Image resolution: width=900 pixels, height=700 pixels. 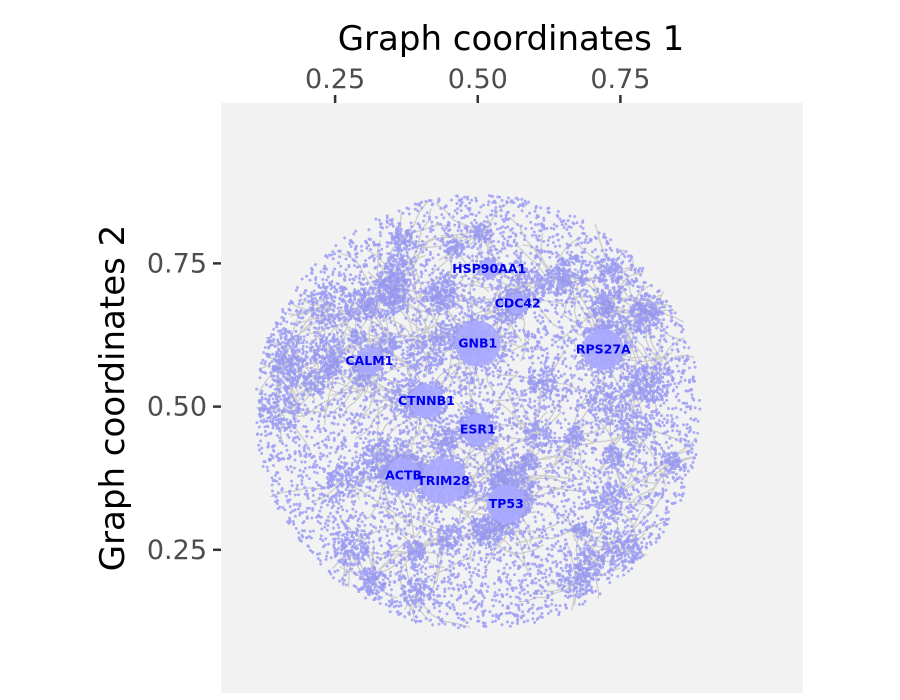 I want to click on hub-node-label: HSP90AA1, so click(x=489, y=268).